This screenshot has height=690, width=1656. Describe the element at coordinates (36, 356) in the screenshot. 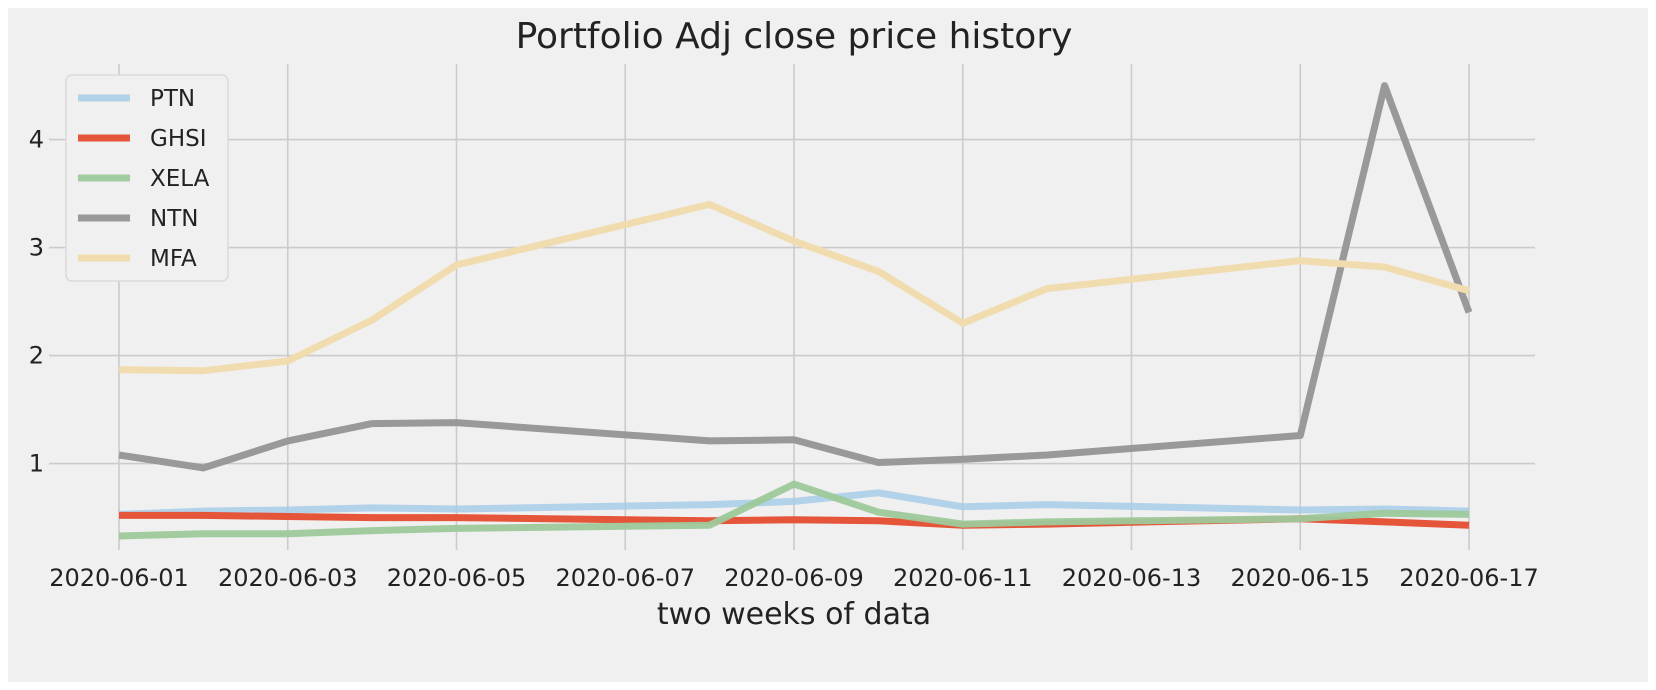

I see `y-tick-label: 2` at that location.